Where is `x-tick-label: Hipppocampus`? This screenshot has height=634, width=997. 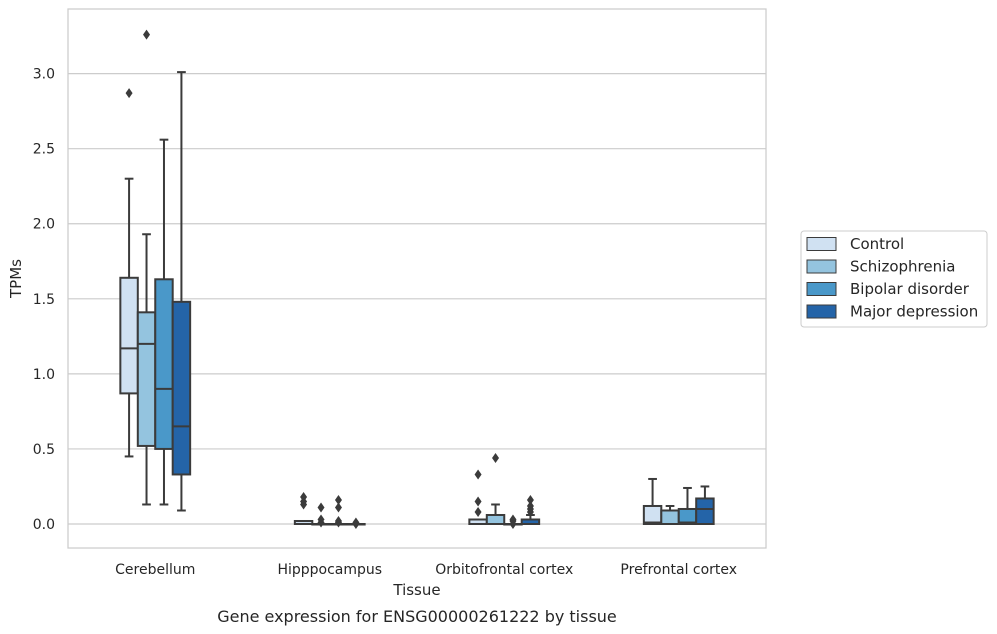
x-tick-label: Hipppocampus is located at coordinates (329, 570).